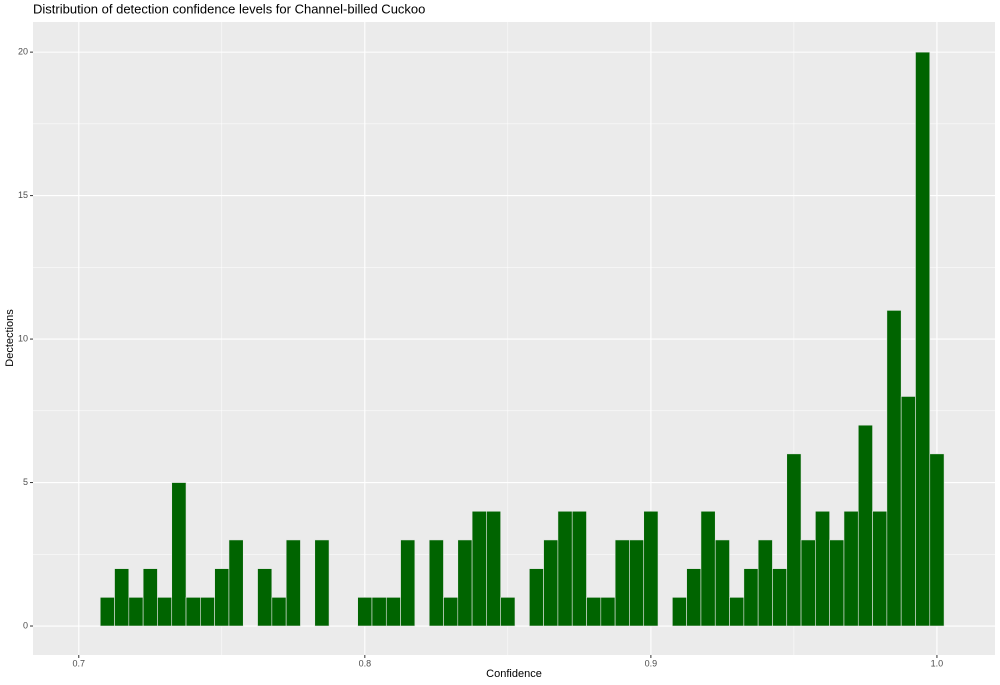  I want to click on x-tick-label: 1.0, so click(937, 663).